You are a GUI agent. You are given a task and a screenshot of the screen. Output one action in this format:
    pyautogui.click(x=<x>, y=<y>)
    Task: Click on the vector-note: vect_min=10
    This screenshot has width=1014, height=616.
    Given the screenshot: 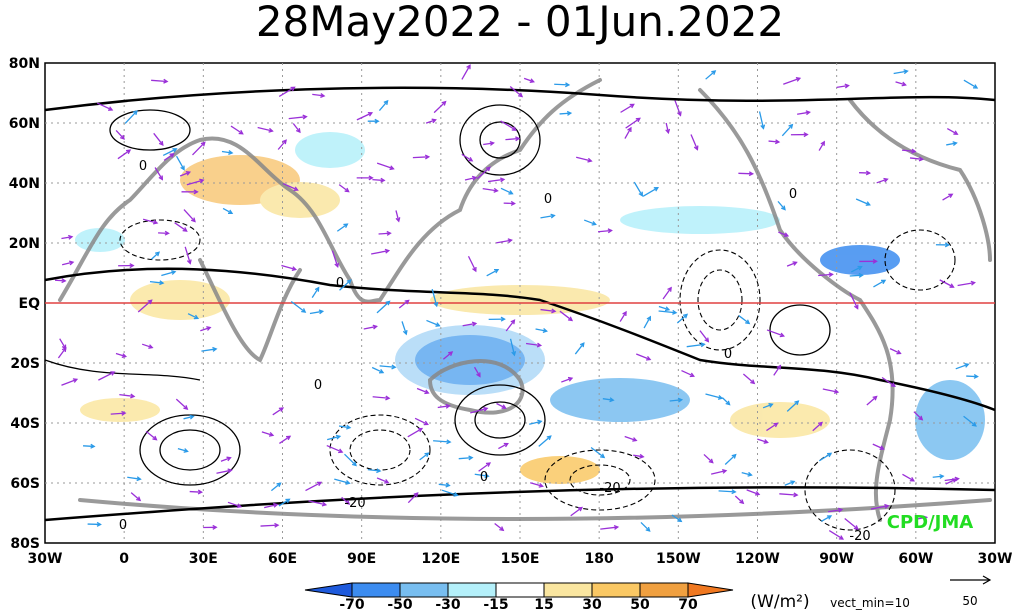 What is the action you would take?
    pyautogui.click(x=870, y=603)
    